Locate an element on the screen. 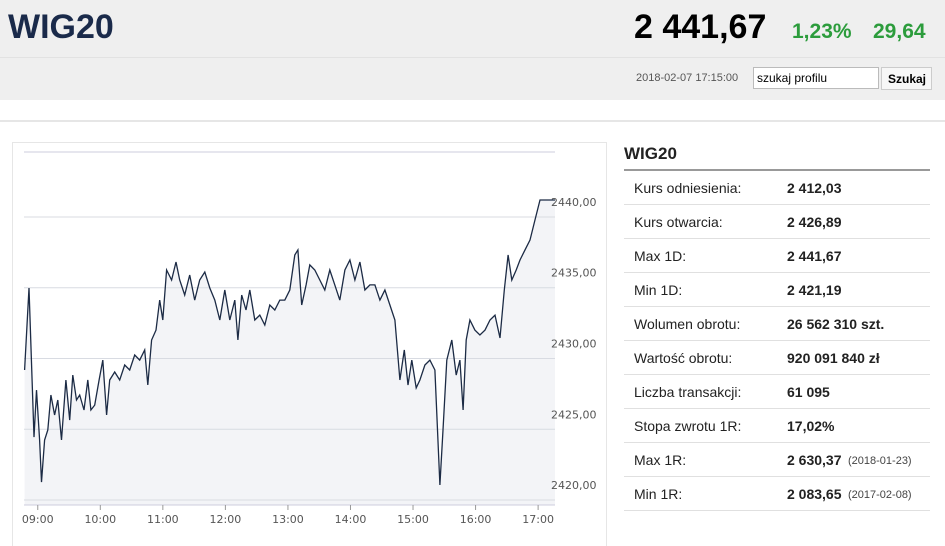 The height and width of the screenshot is (546, 945). x-tick-label: 14:00 is located at coordinates (351, 519).